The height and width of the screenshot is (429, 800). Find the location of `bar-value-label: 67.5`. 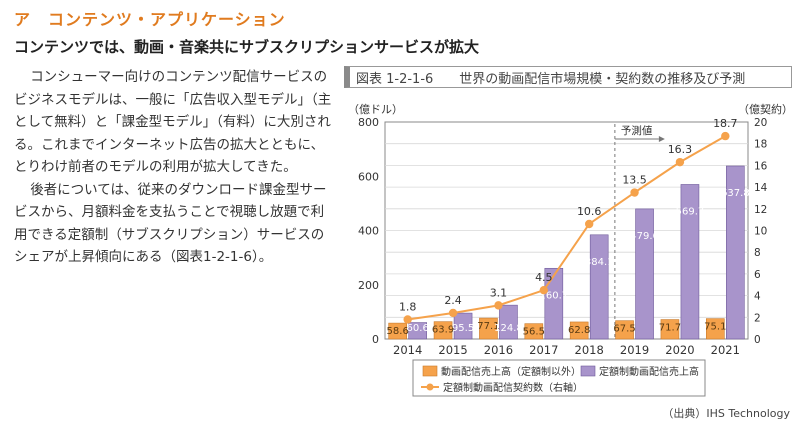

bar-value-label: 67.5 is located at coordinates (624, 329).